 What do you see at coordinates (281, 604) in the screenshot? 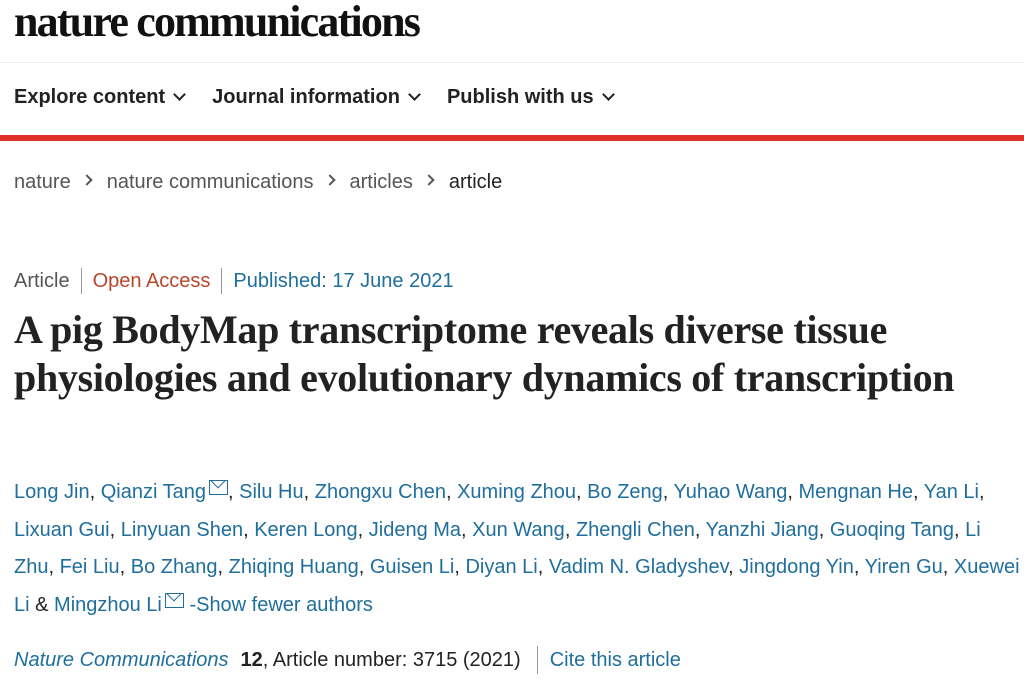
I see `show-fewer-authors-button: -Show fewer authors` at bounding box center [281, 604].